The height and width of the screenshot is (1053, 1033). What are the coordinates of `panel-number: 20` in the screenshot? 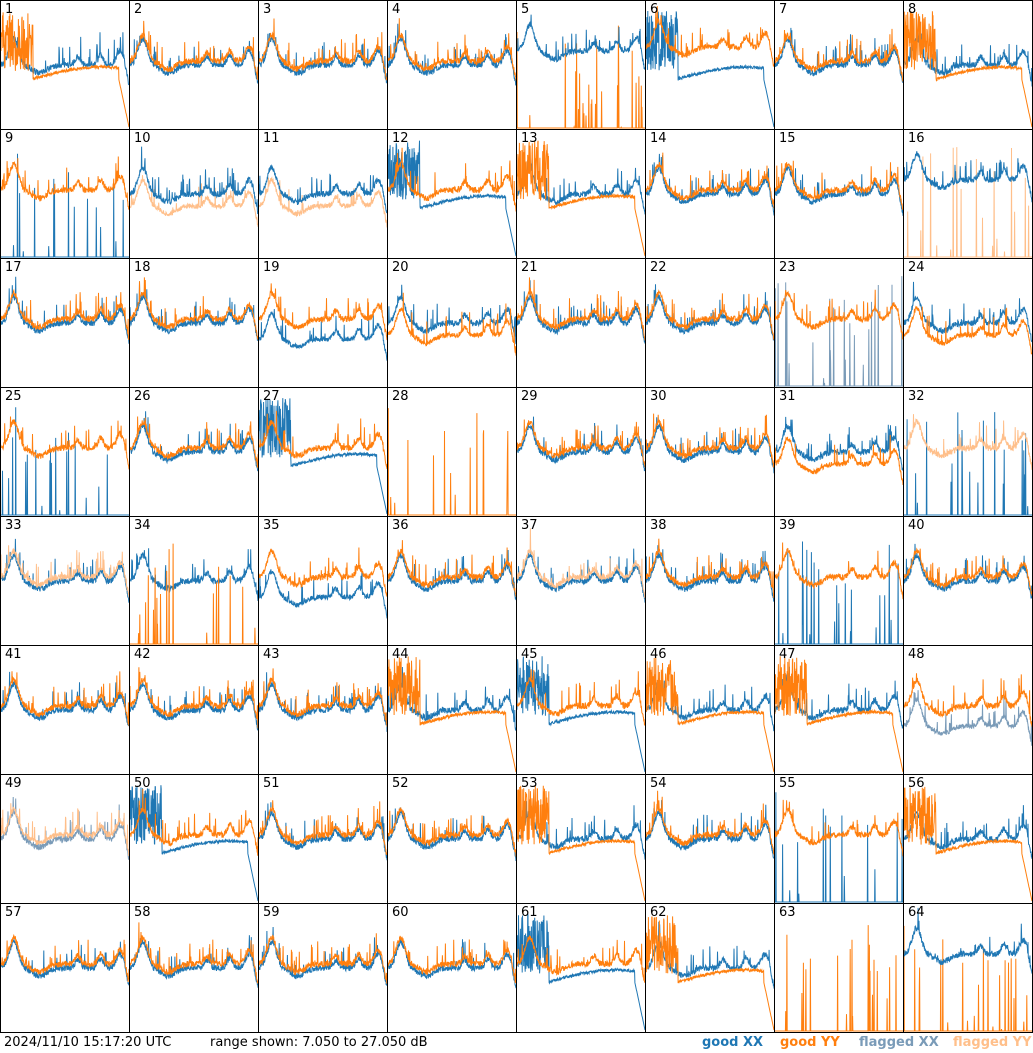 It's located at (400, 267).